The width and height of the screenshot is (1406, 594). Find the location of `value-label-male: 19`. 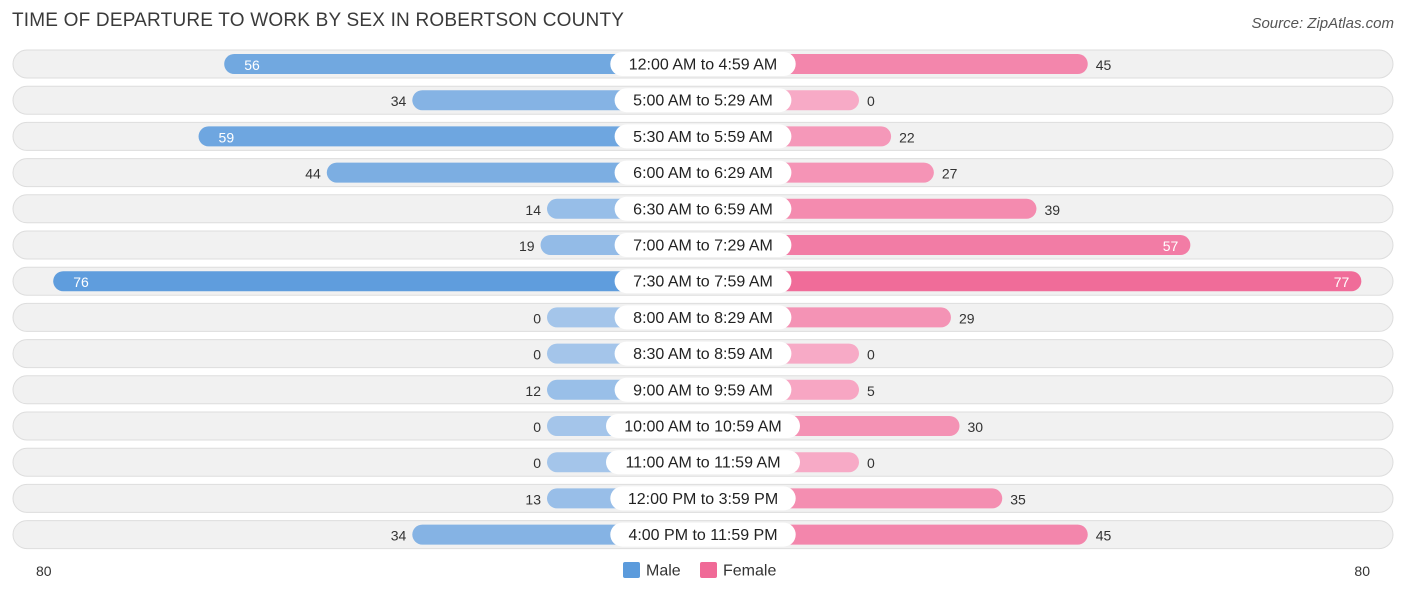

value-label-male: 19 is located at coordinates (527, 246).